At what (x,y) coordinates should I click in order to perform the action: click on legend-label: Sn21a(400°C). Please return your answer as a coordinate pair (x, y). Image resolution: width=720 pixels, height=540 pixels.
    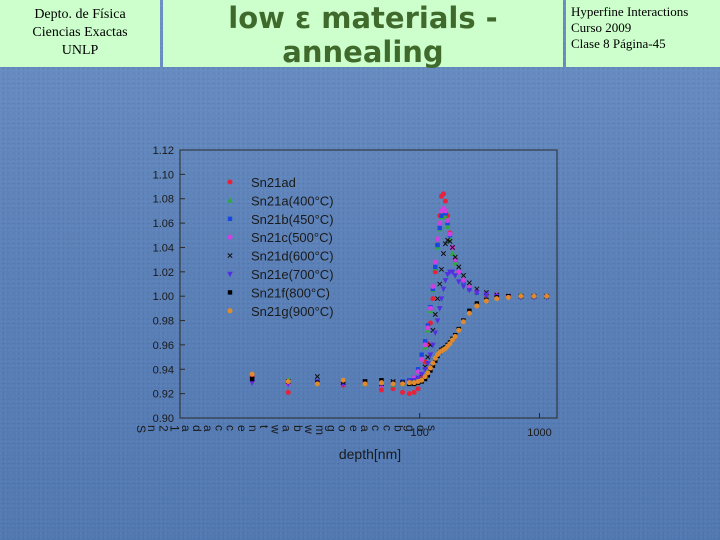
    Looking at the image, I should click on (292, 200).